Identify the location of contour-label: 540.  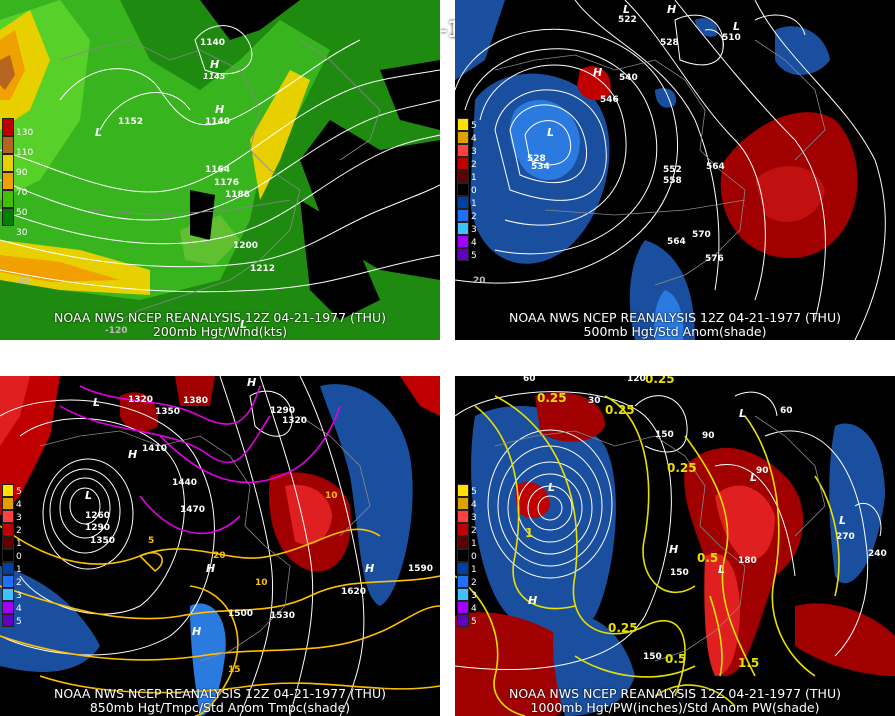
(628, 78).